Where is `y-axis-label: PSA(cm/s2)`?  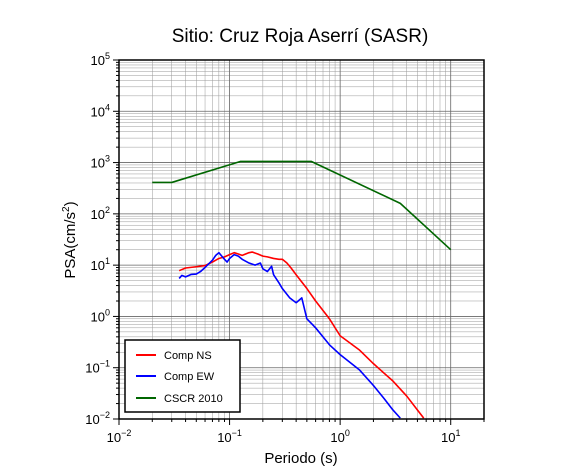
y-axis-label: PSA(cm/s2) is located at coordinates (70, 239).